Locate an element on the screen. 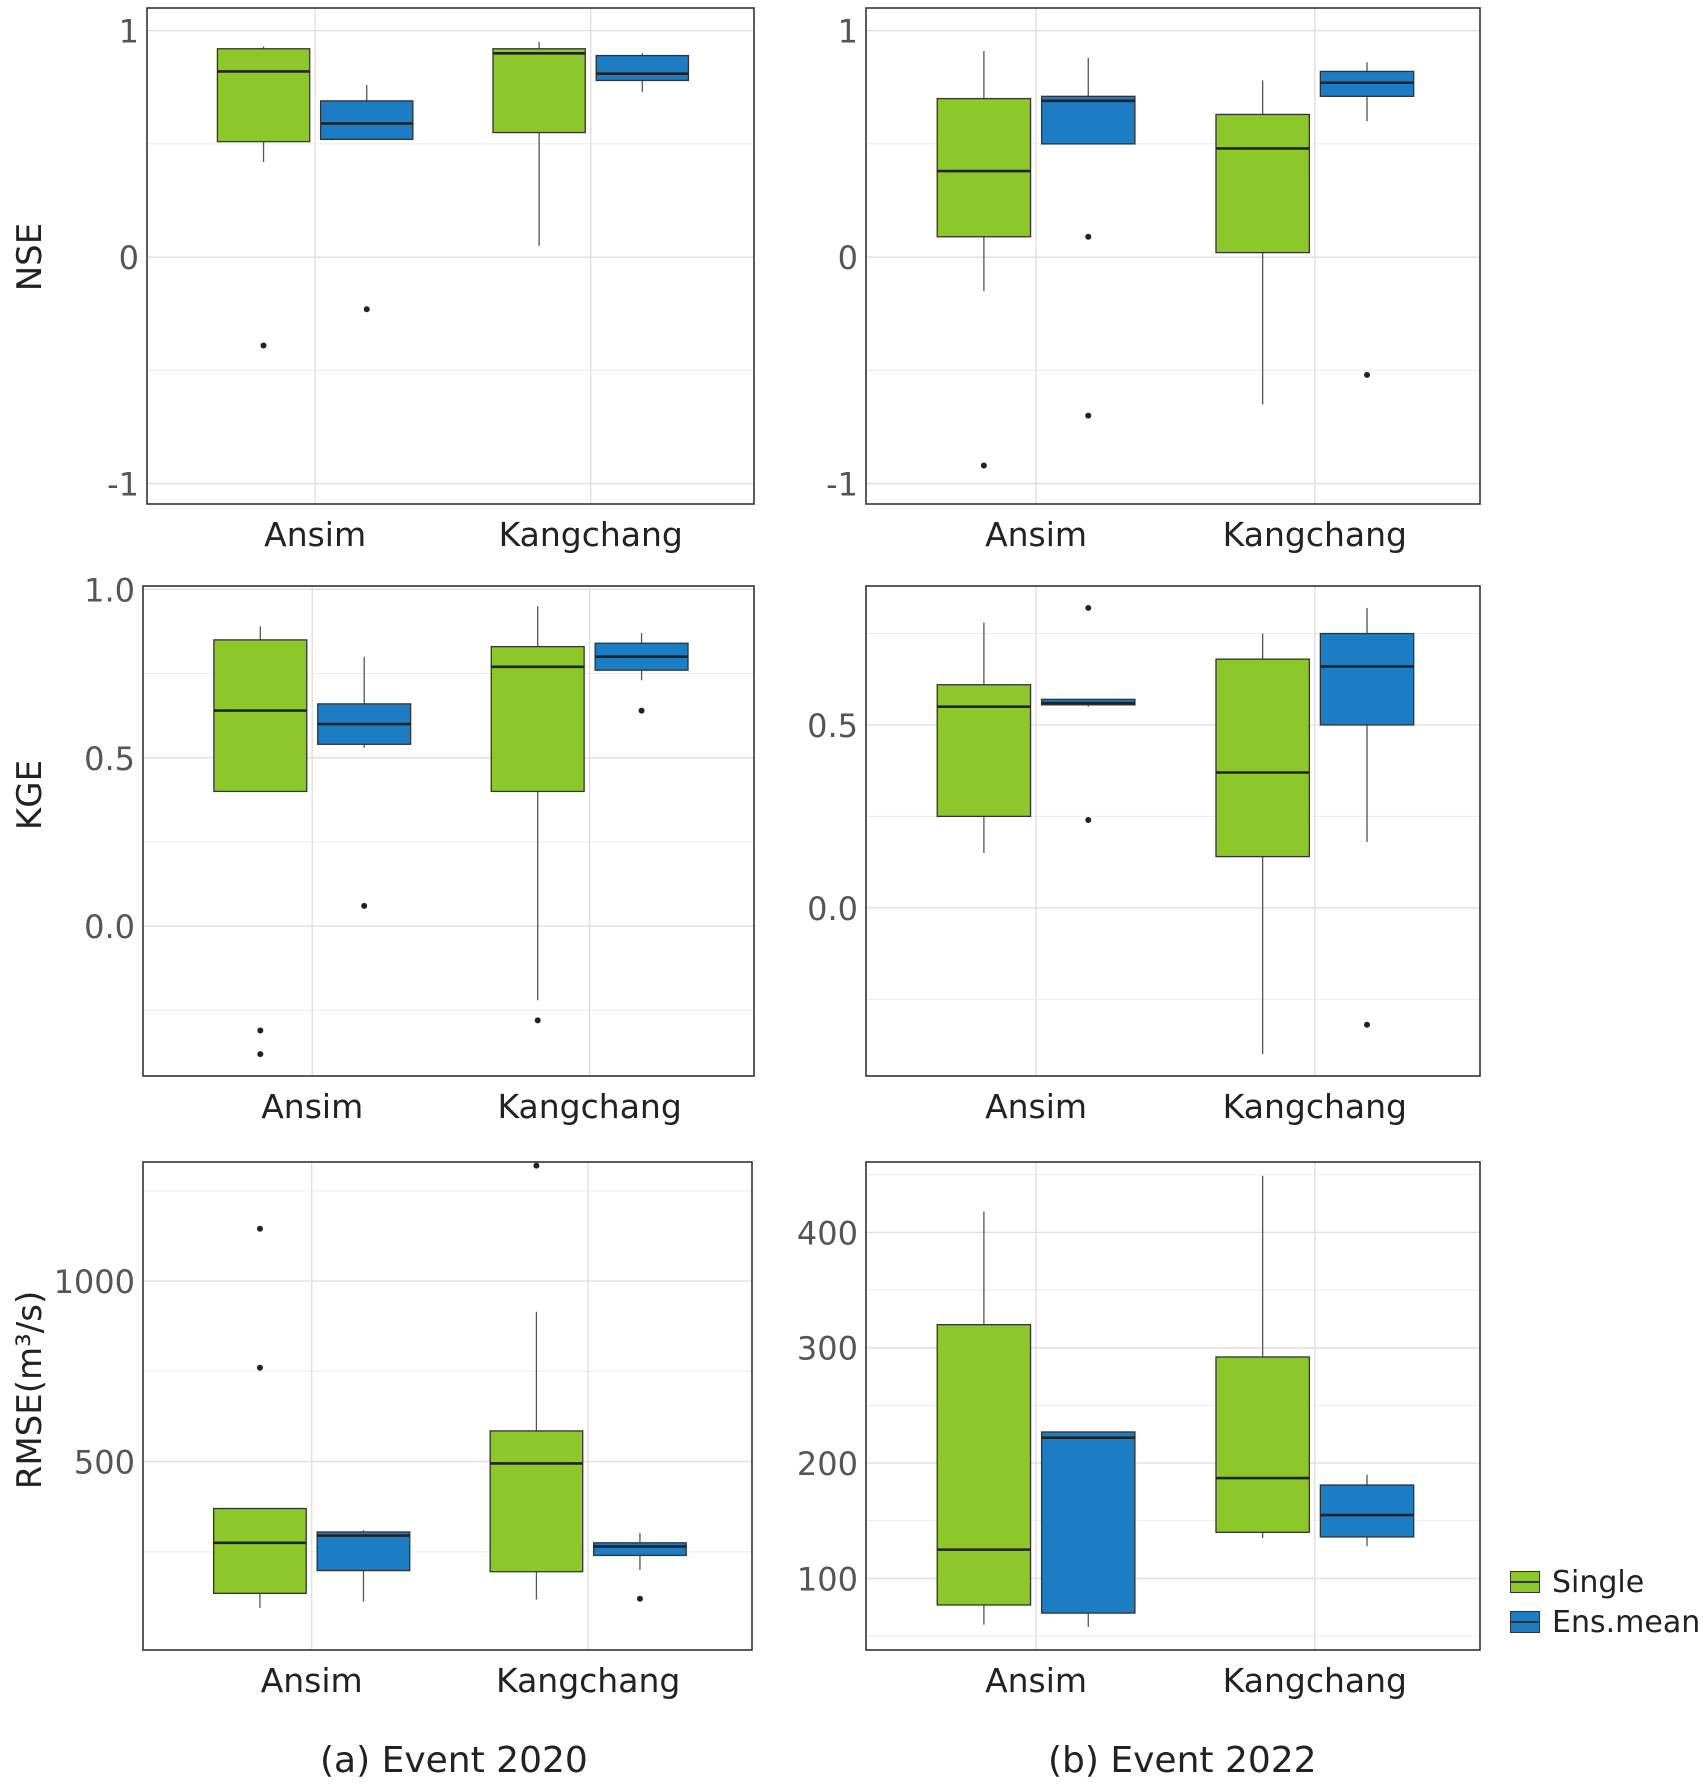 The width and height of the screenshot is (1703, 1789). y-tick-label: 1.0 is located at coordinates (109, 590).